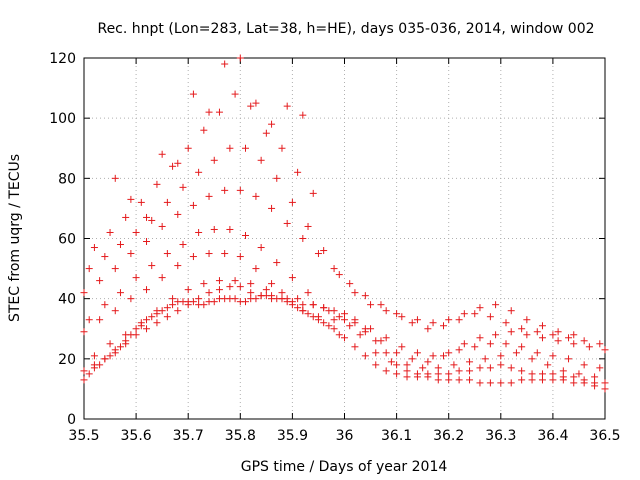 The height and width of the screenshot is (480, 640). I want to click on y-tick-label: 60, so click(67, 240).